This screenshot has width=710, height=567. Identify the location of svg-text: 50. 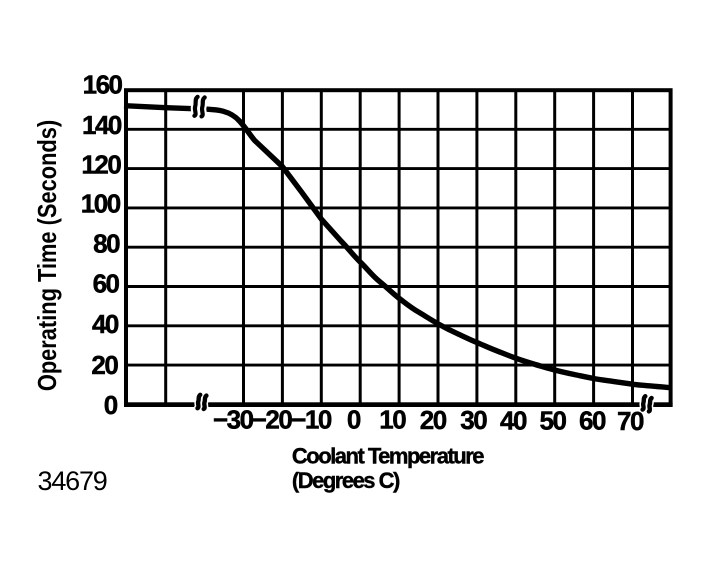
(553, 421).